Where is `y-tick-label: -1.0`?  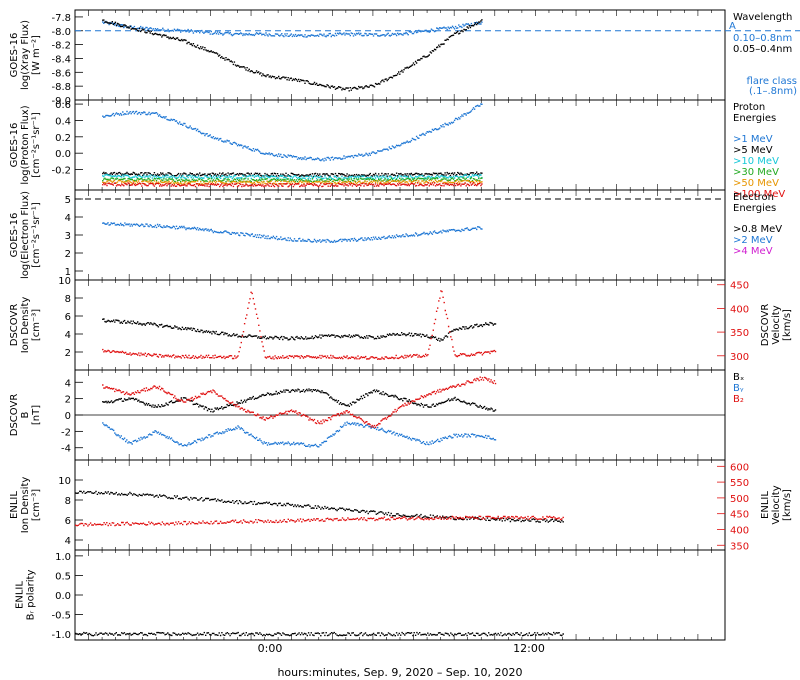
y-tick-label: -1.0 is located at coordinates (61, 635).